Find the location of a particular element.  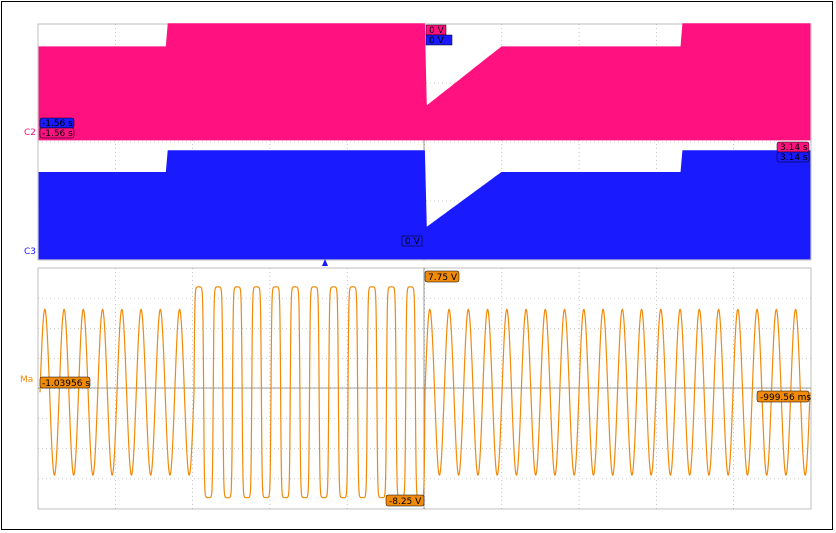

svg-text: -999.56 ms is located at coordinates (785, 398).